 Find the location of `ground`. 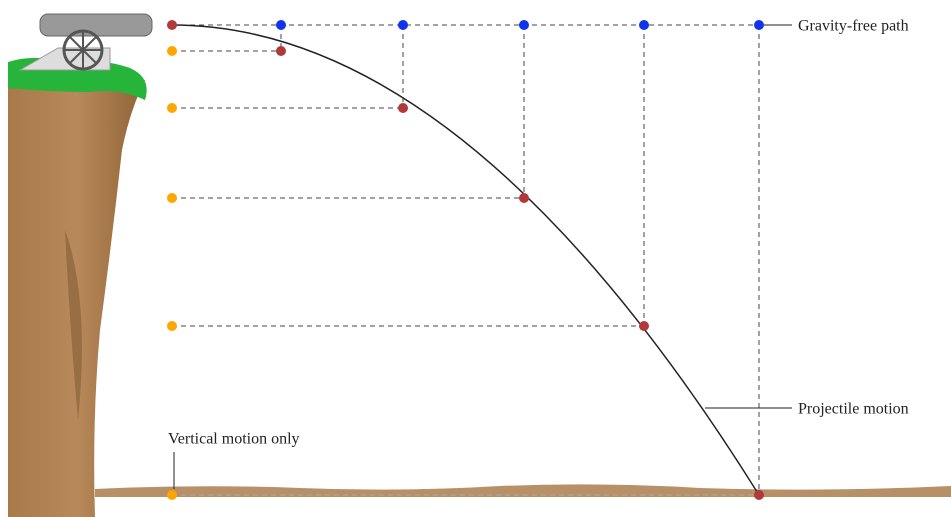

ground is located at coordinates (523, 490).